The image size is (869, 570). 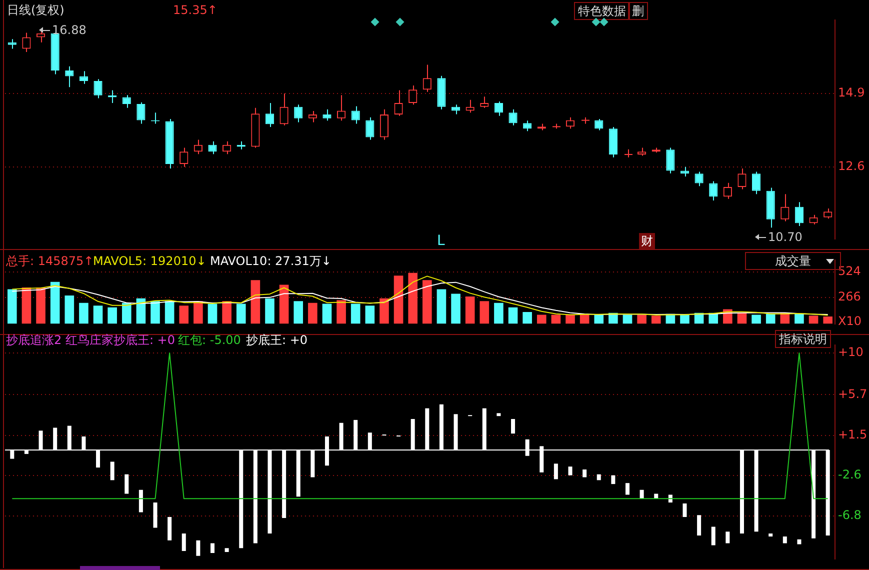 What do you see at coordinates (90, 340) in the screenshot?
I see `annotation: 抄底追涨2 红鸟庄家抄底王: +0` at bounding box center [90, 340].